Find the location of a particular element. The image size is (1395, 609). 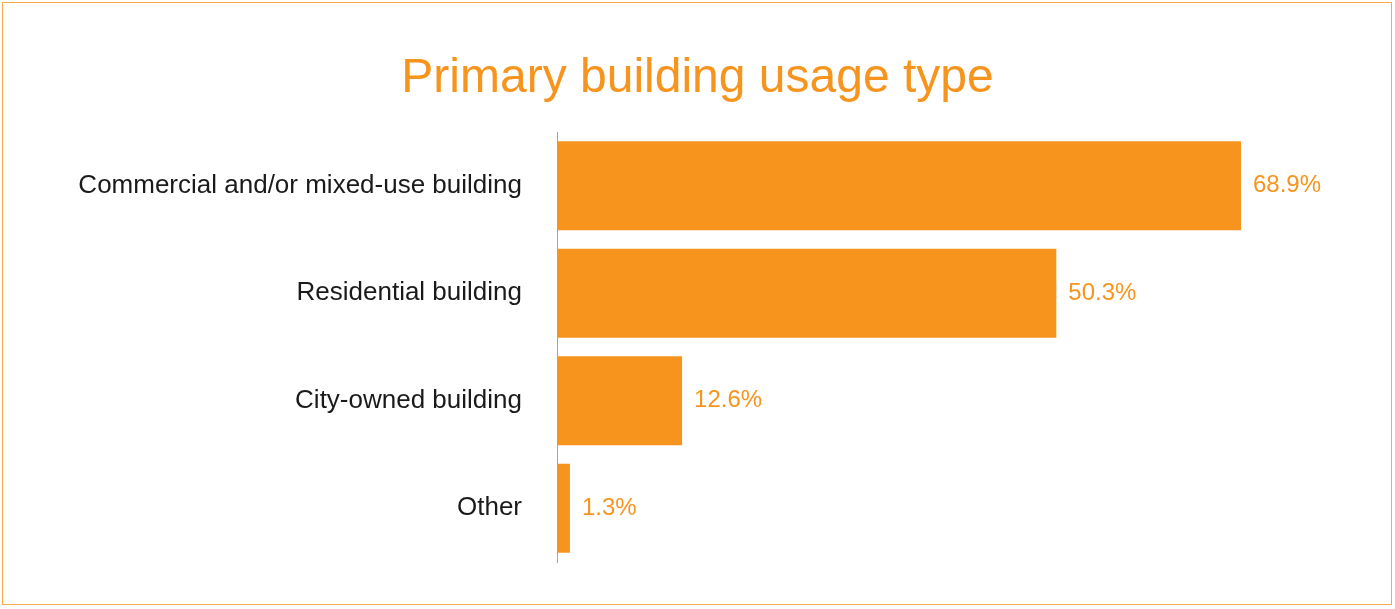

y-tick-label: Other is located at coordinates (489, 506).